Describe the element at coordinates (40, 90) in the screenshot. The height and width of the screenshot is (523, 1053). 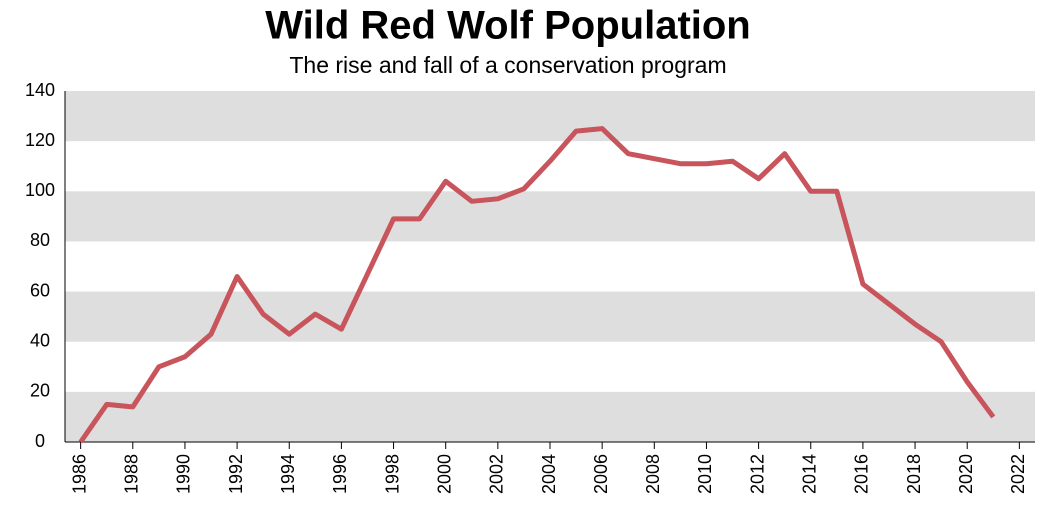
I see `y-tick-label: 140` at that location.